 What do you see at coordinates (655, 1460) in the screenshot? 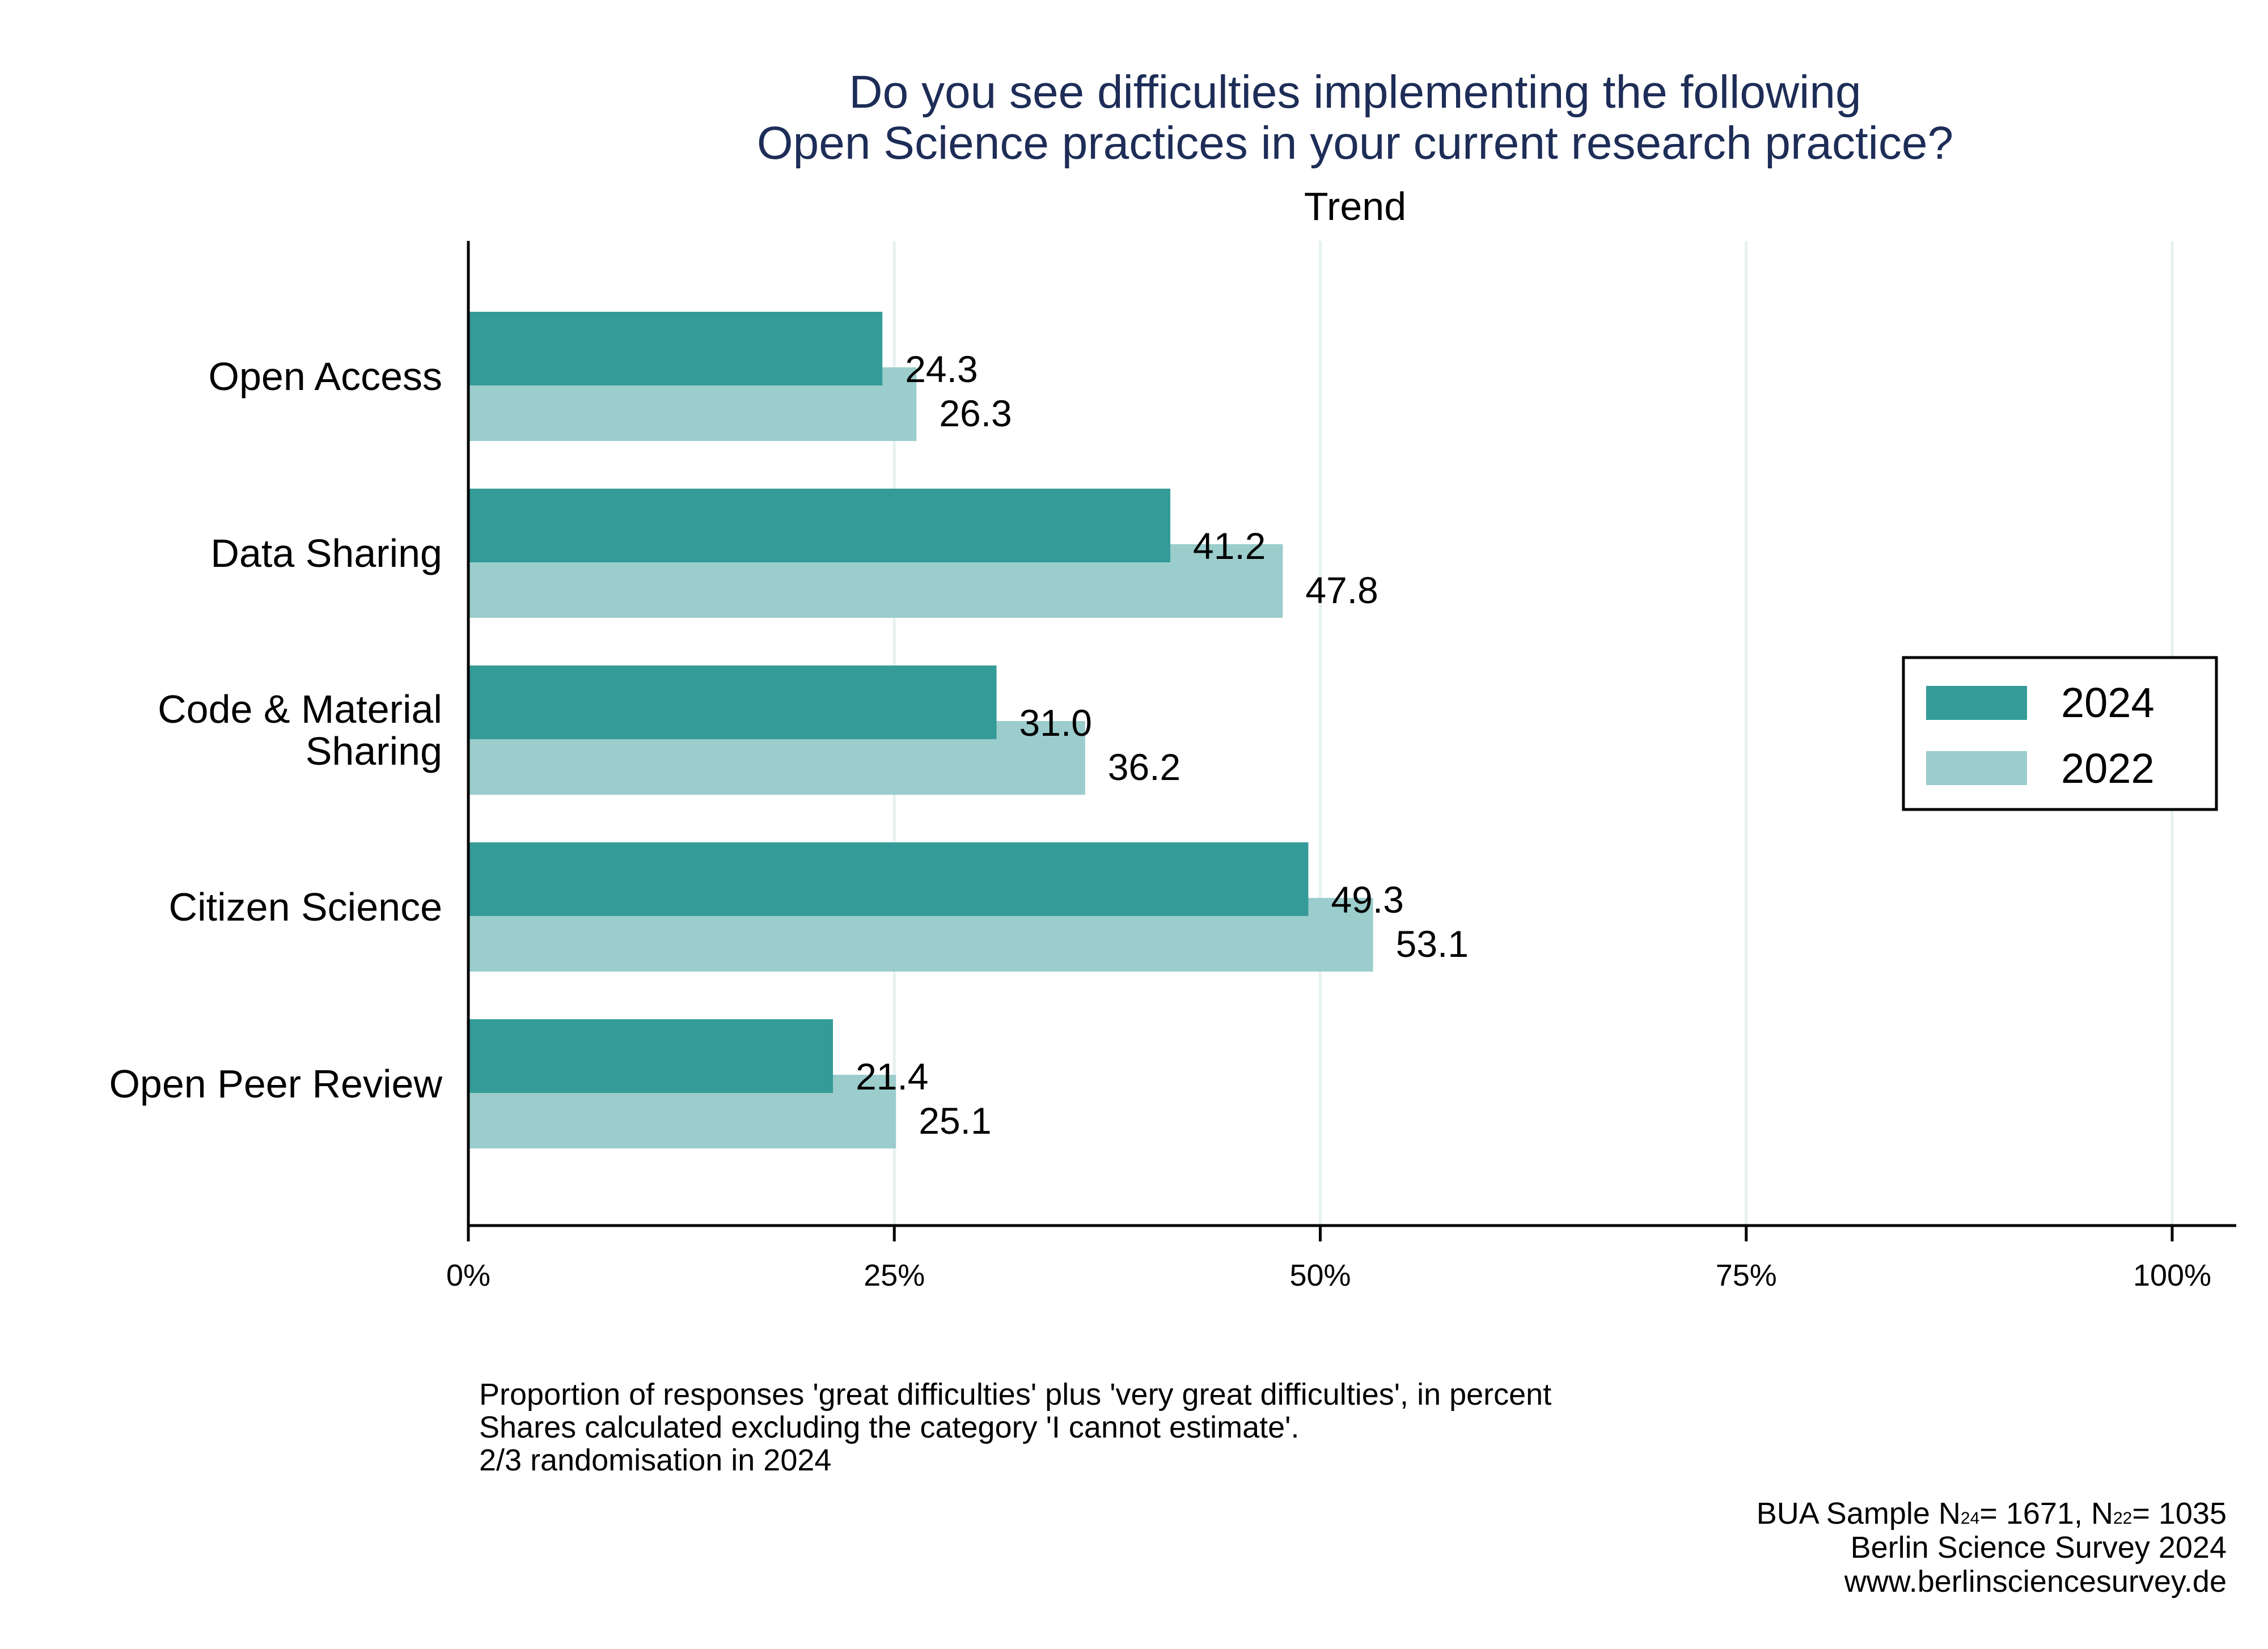
I see `note-line-3: 2/3 randomisation in 2024` at bounding box center [655, 1460].